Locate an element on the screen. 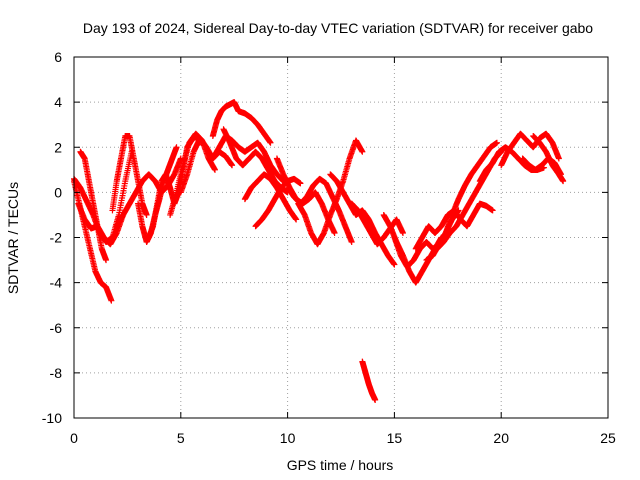 Image resolution: width=640 pixels, height=480 pixels. y-tick-label: 2 is located at coordinates (58, 147).